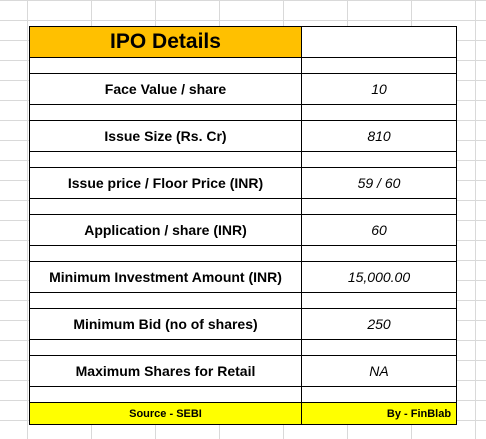 The image size is (486, 439). What do you see at coordinates (379, 183) in the screenshot?
I see `row-value-issue-price: 59 / 60` at bounding box center [379, 183].